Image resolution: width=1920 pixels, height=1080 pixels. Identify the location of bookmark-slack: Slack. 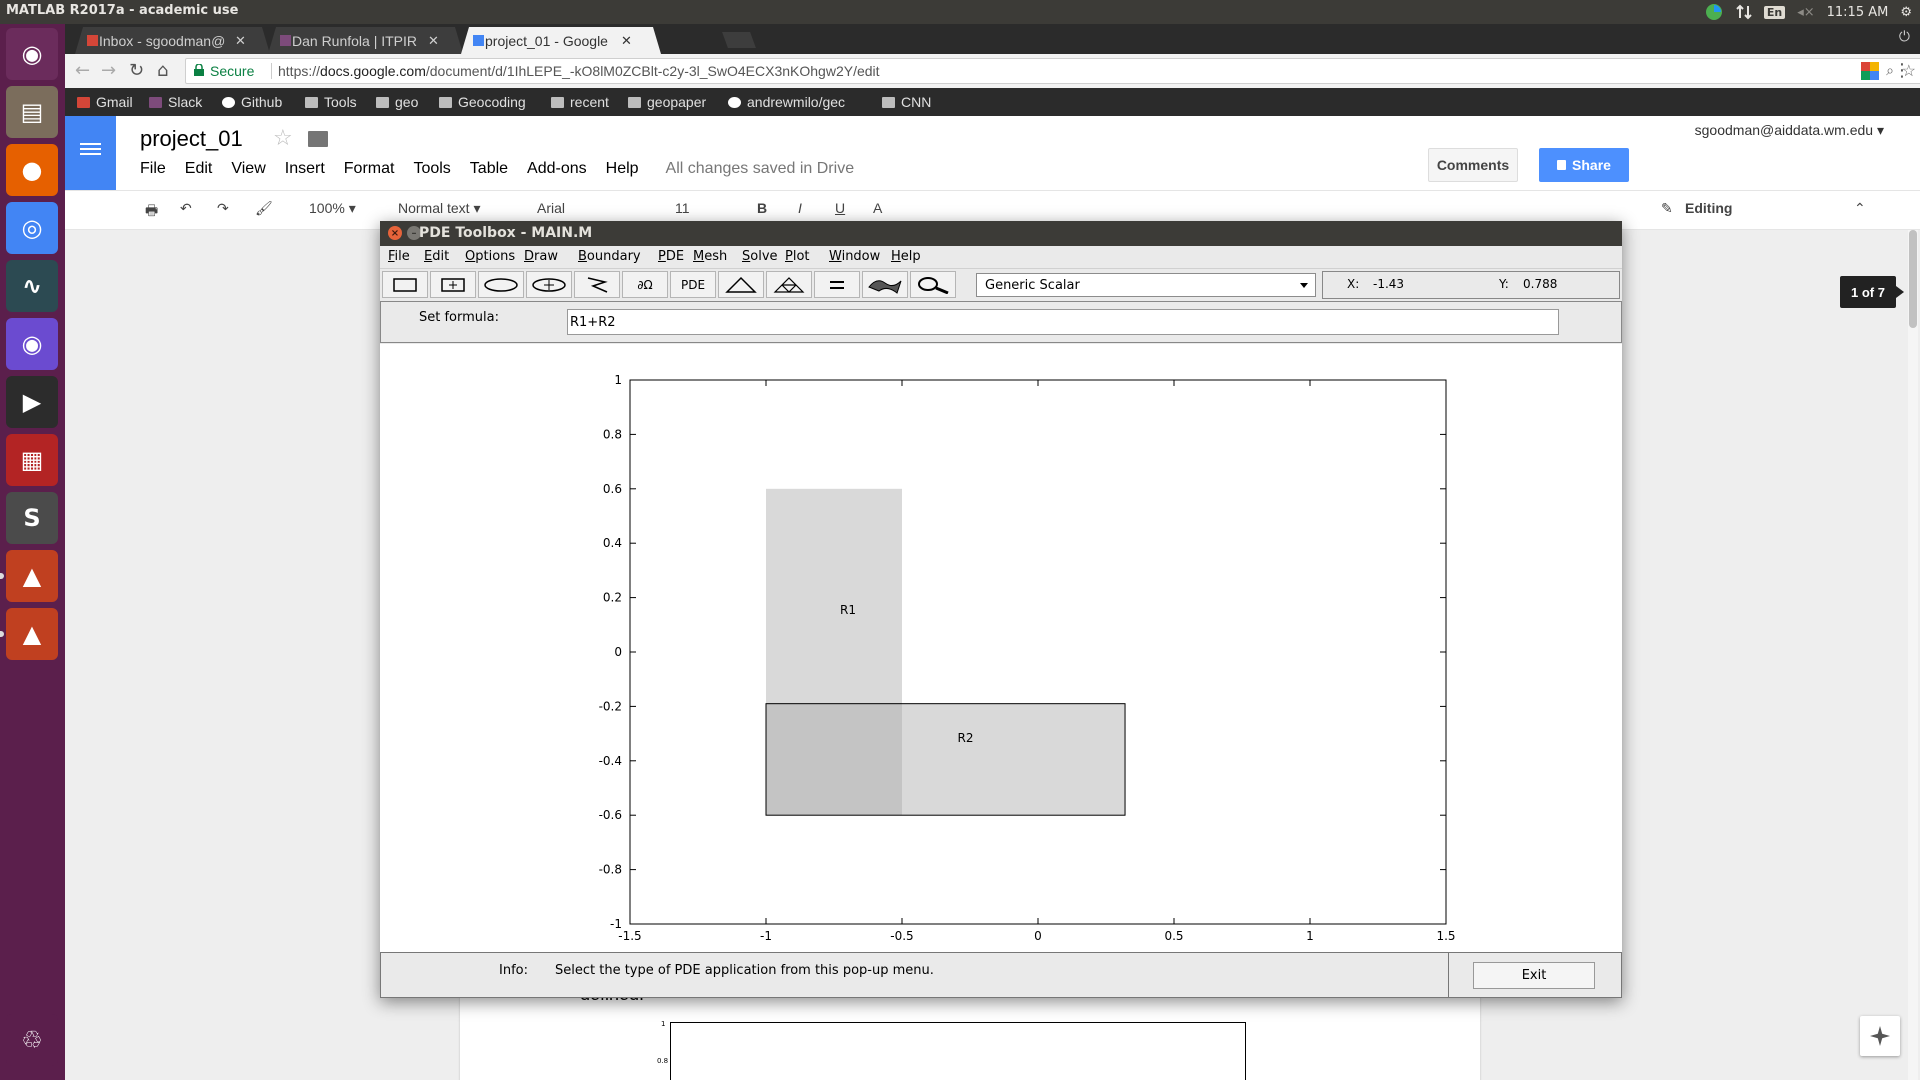
(175, 102).